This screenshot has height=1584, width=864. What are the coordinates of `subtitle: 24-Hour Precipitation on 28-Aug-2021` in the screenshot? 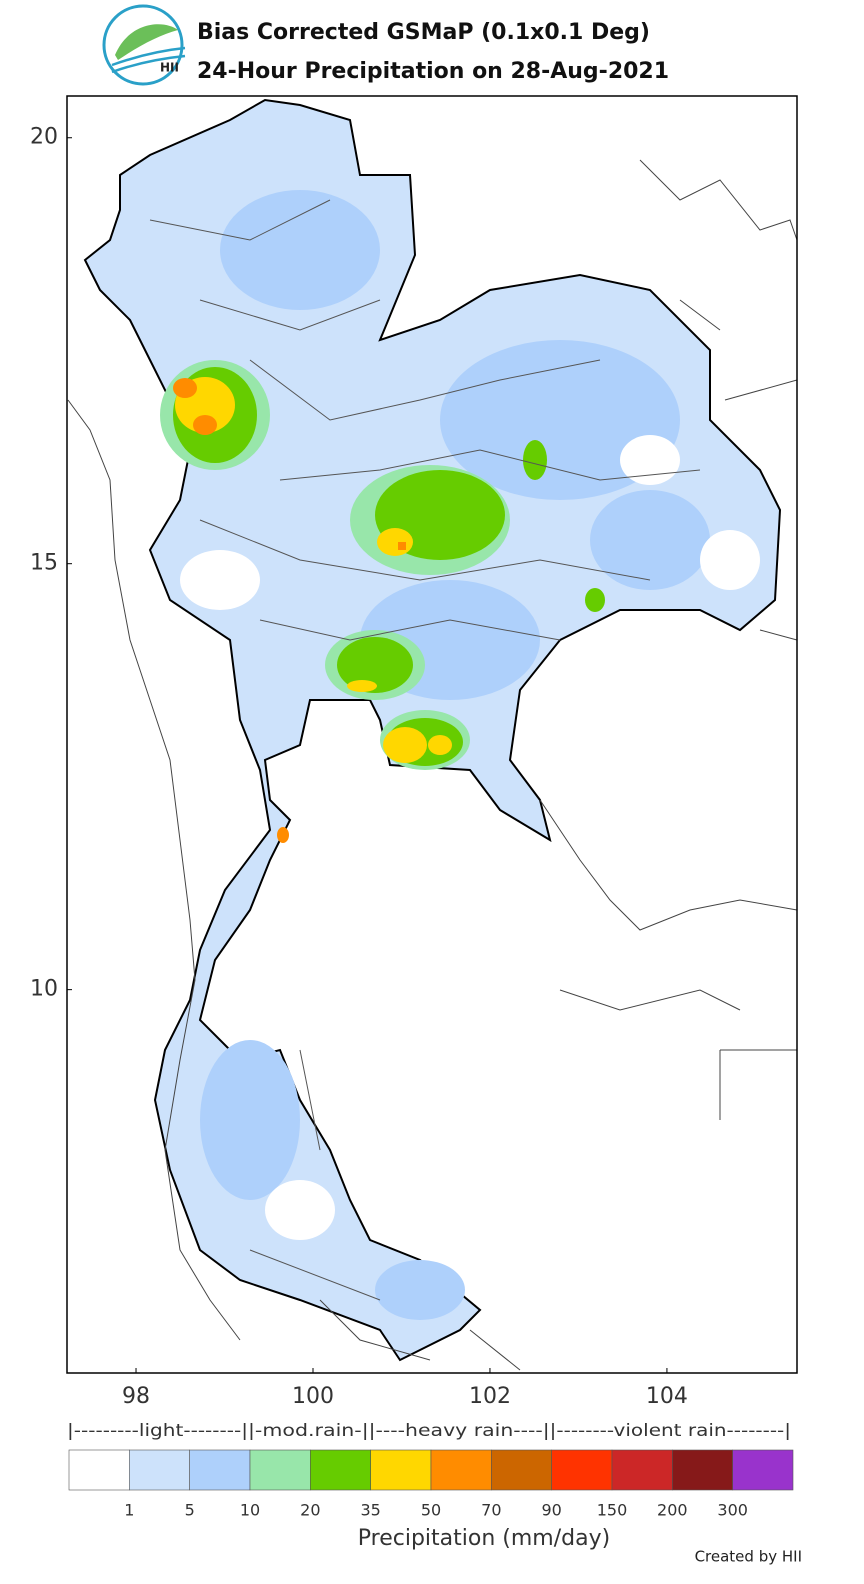 It's located at (433, 71).